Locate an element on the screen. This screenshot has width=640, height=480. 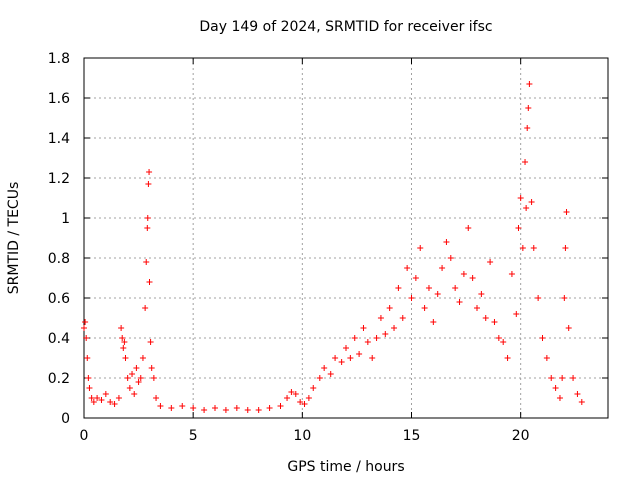
y-tick-label: 1.6 is located at coordinates (59, 99).